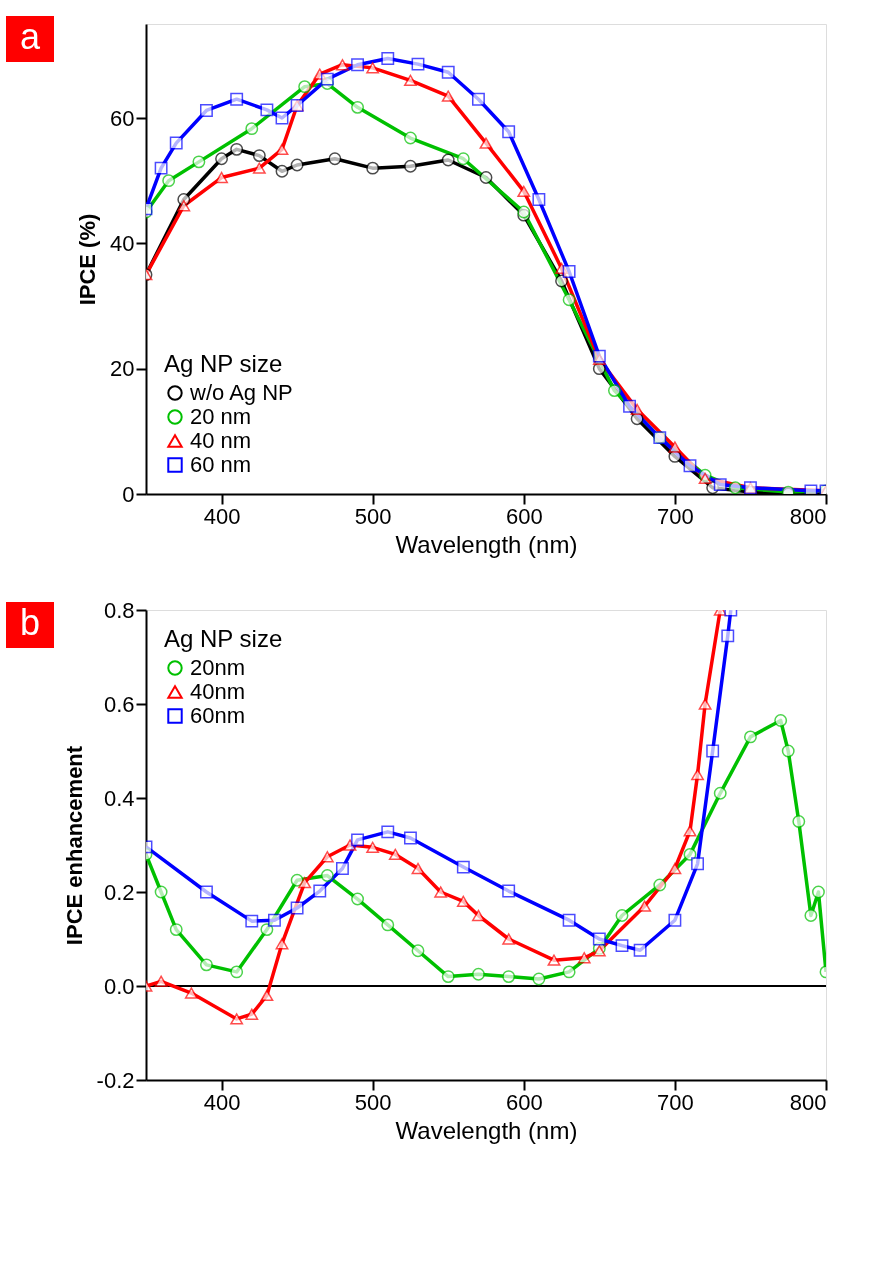  I want to click on y-tick-label: 60, so click(122, 118).